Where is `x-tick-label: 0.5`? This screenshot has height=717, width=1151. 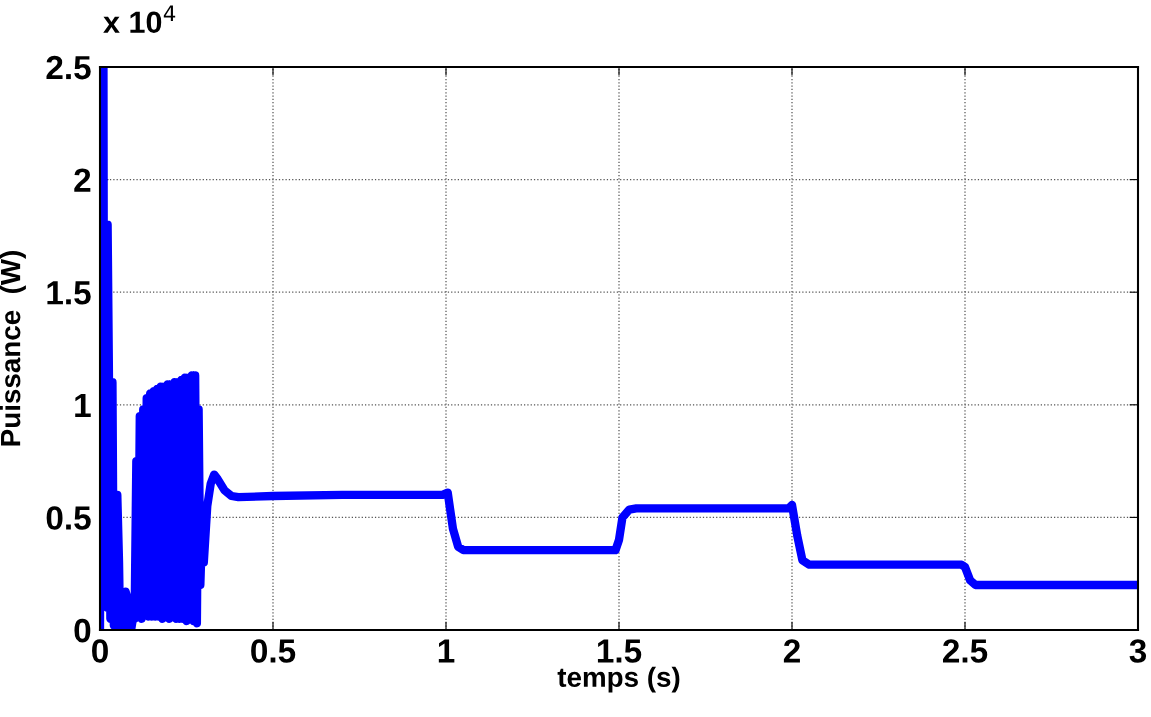 x-tick-label: 0.5 is located at coordinates (273, 651).